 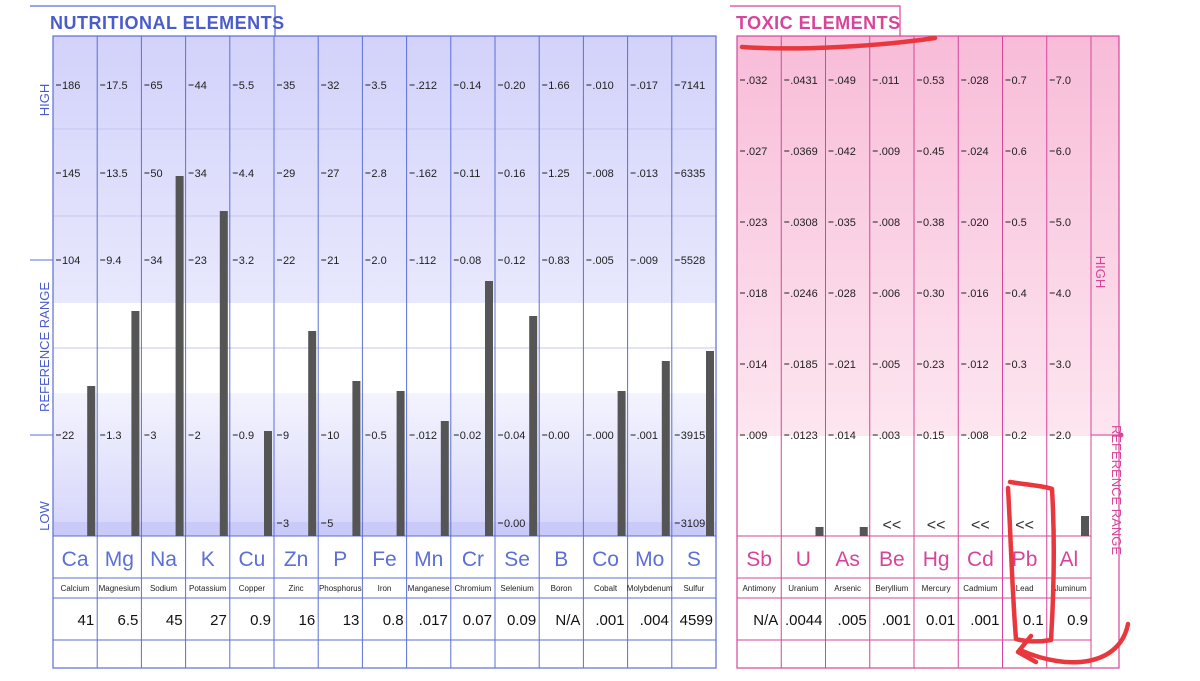 I want to click on name-sb: Antimony, so click(x=758, y=588).